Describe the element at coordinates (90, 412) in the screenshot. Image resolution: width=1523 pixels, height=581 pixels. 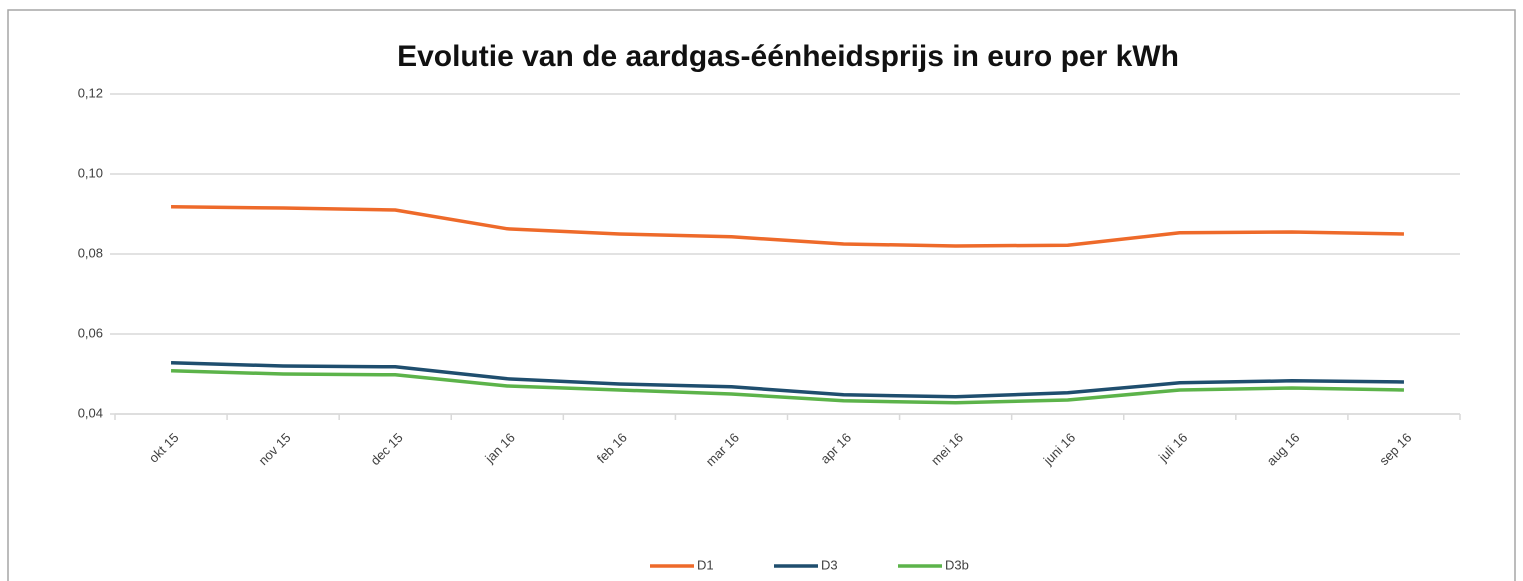
I see `y-tick-label: 0,04` at that location.